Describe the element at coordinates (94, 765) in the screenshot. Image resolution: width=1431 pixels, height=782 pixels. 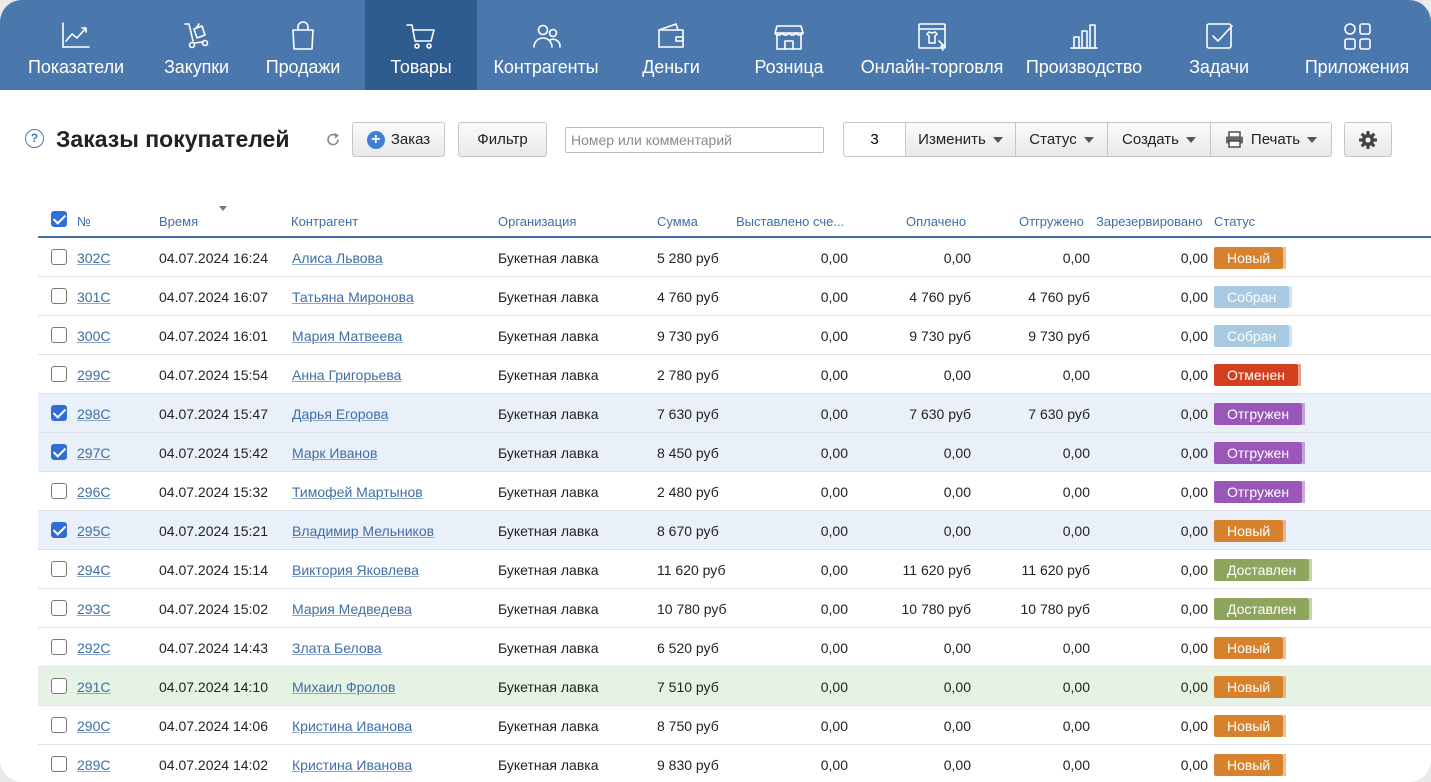
I see `order-number-link: 289C` at that location.